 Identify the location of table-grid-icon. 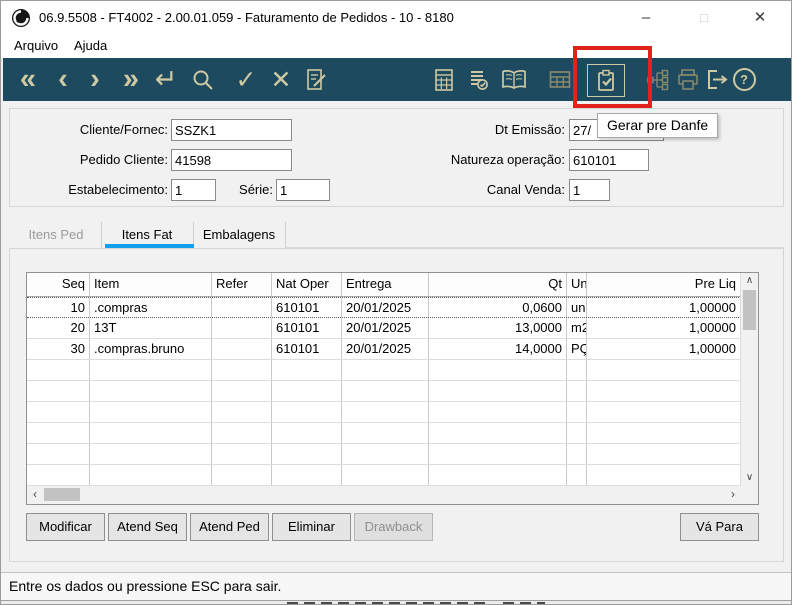
(560, 79).